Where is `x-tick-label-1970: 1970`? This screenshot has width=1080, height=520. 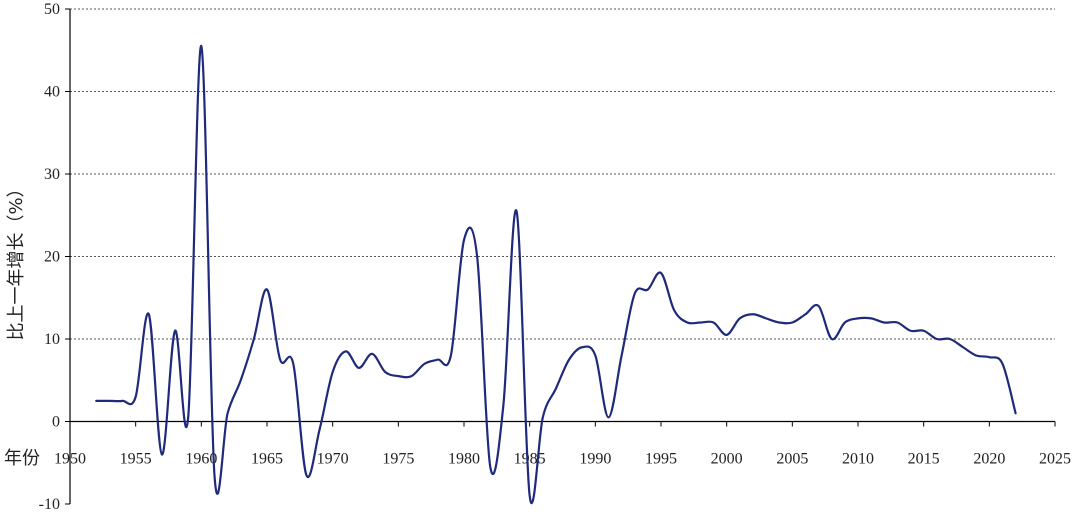
x-tick-label-1970: 1970 is located at coordinates (333, 459).